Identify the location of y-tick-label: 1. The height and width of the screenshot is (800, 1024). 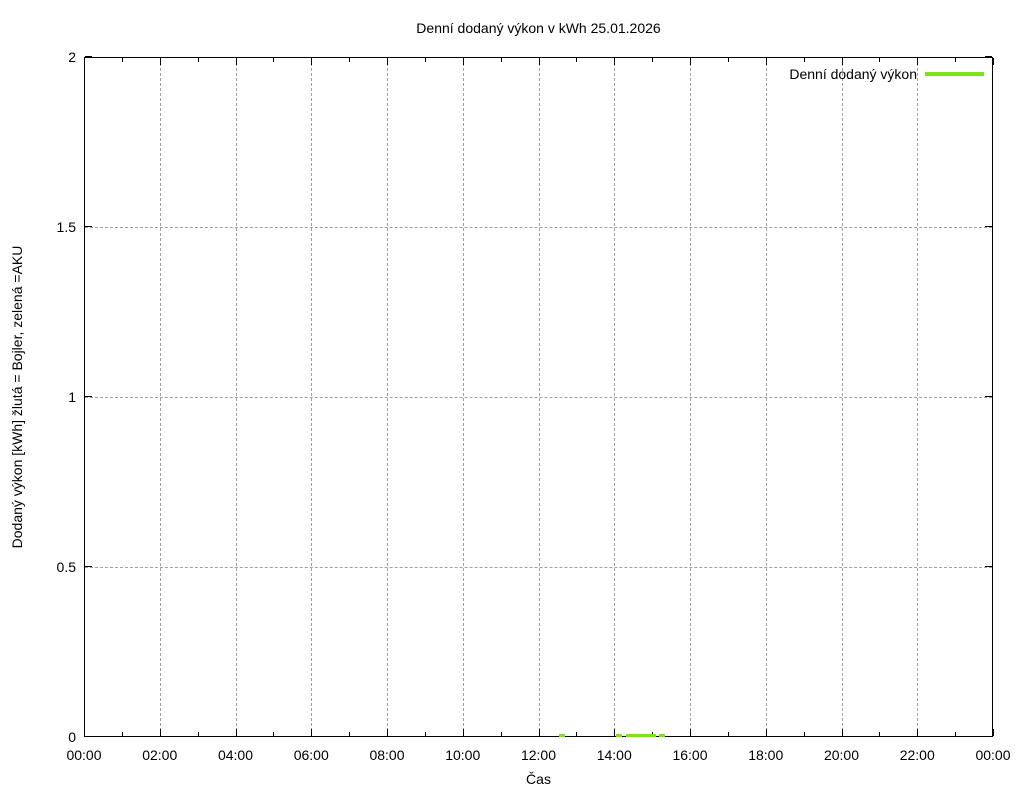
(72, 397).